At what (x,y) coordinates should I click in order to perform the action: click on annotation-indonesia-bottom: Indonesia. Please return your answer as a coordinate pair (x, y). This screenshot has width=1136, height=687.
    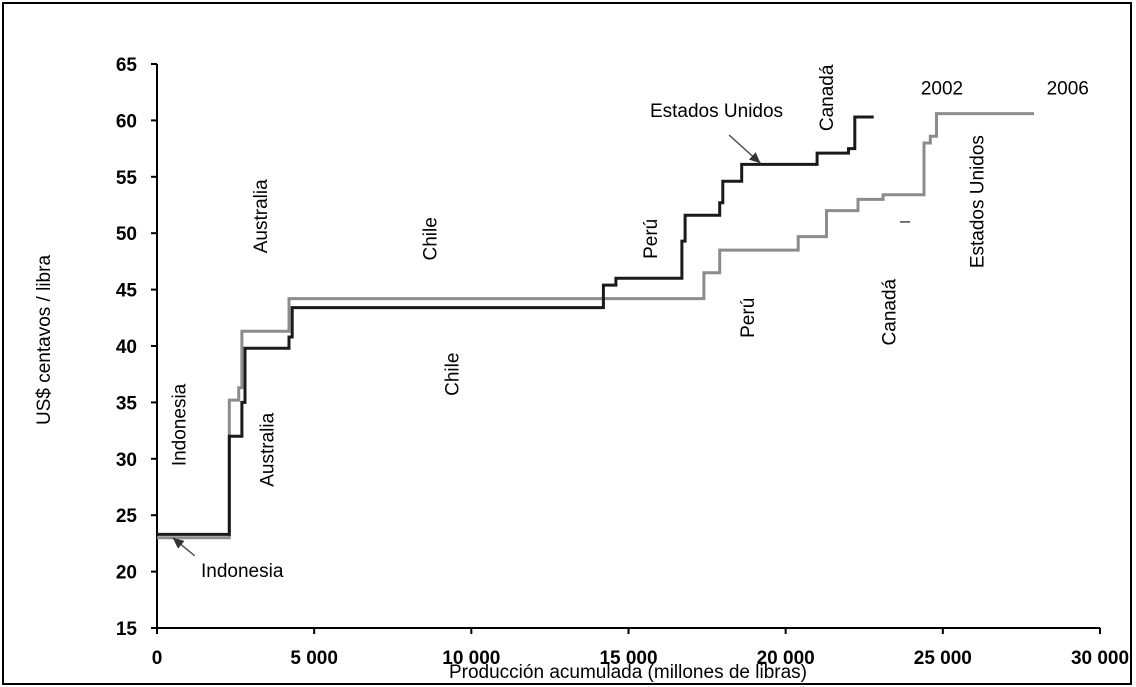
    Looking at the image, I should click on (242, 571).